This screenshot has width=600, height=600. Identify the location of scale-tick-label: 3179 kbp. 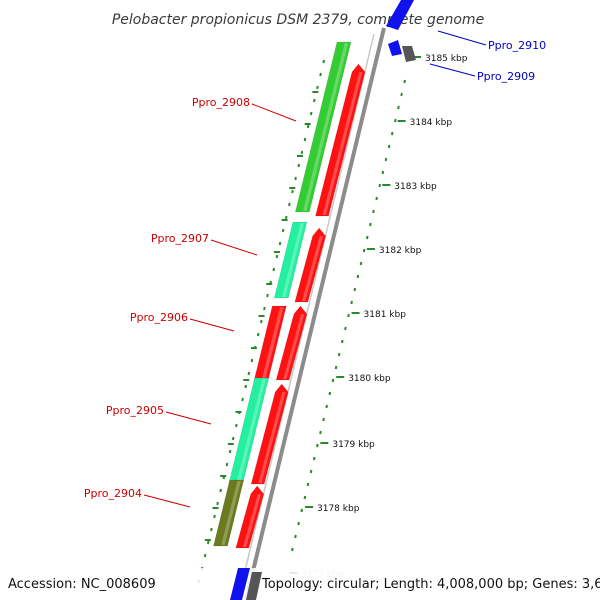
(353, 445).